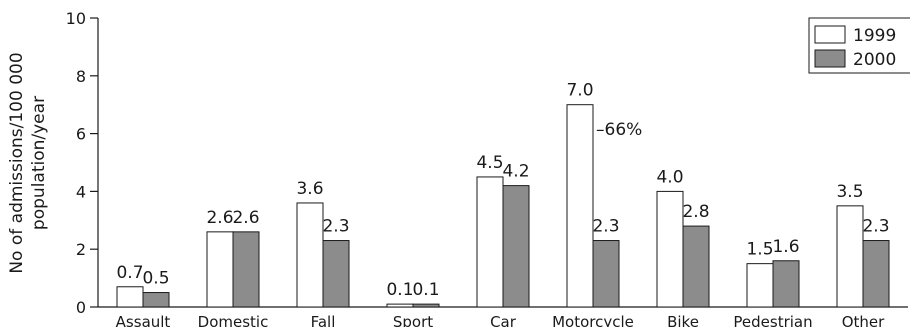 This screenshot has width=910, height=327. Describe the element at coordinates (400, 305) in the screenshot. I see `bar-sport-1999` at that location.